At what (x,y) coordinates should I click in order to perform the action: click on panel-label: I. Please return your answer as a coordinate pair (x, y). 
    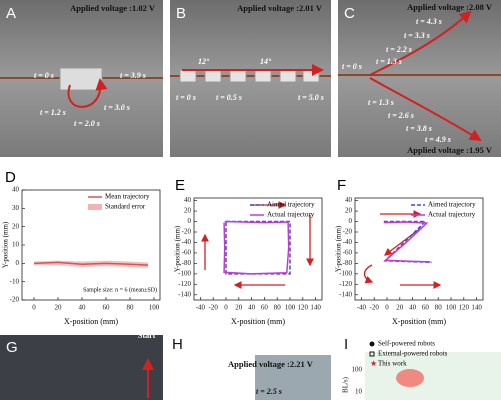
    Looking at the image, I should click on (346, 344).